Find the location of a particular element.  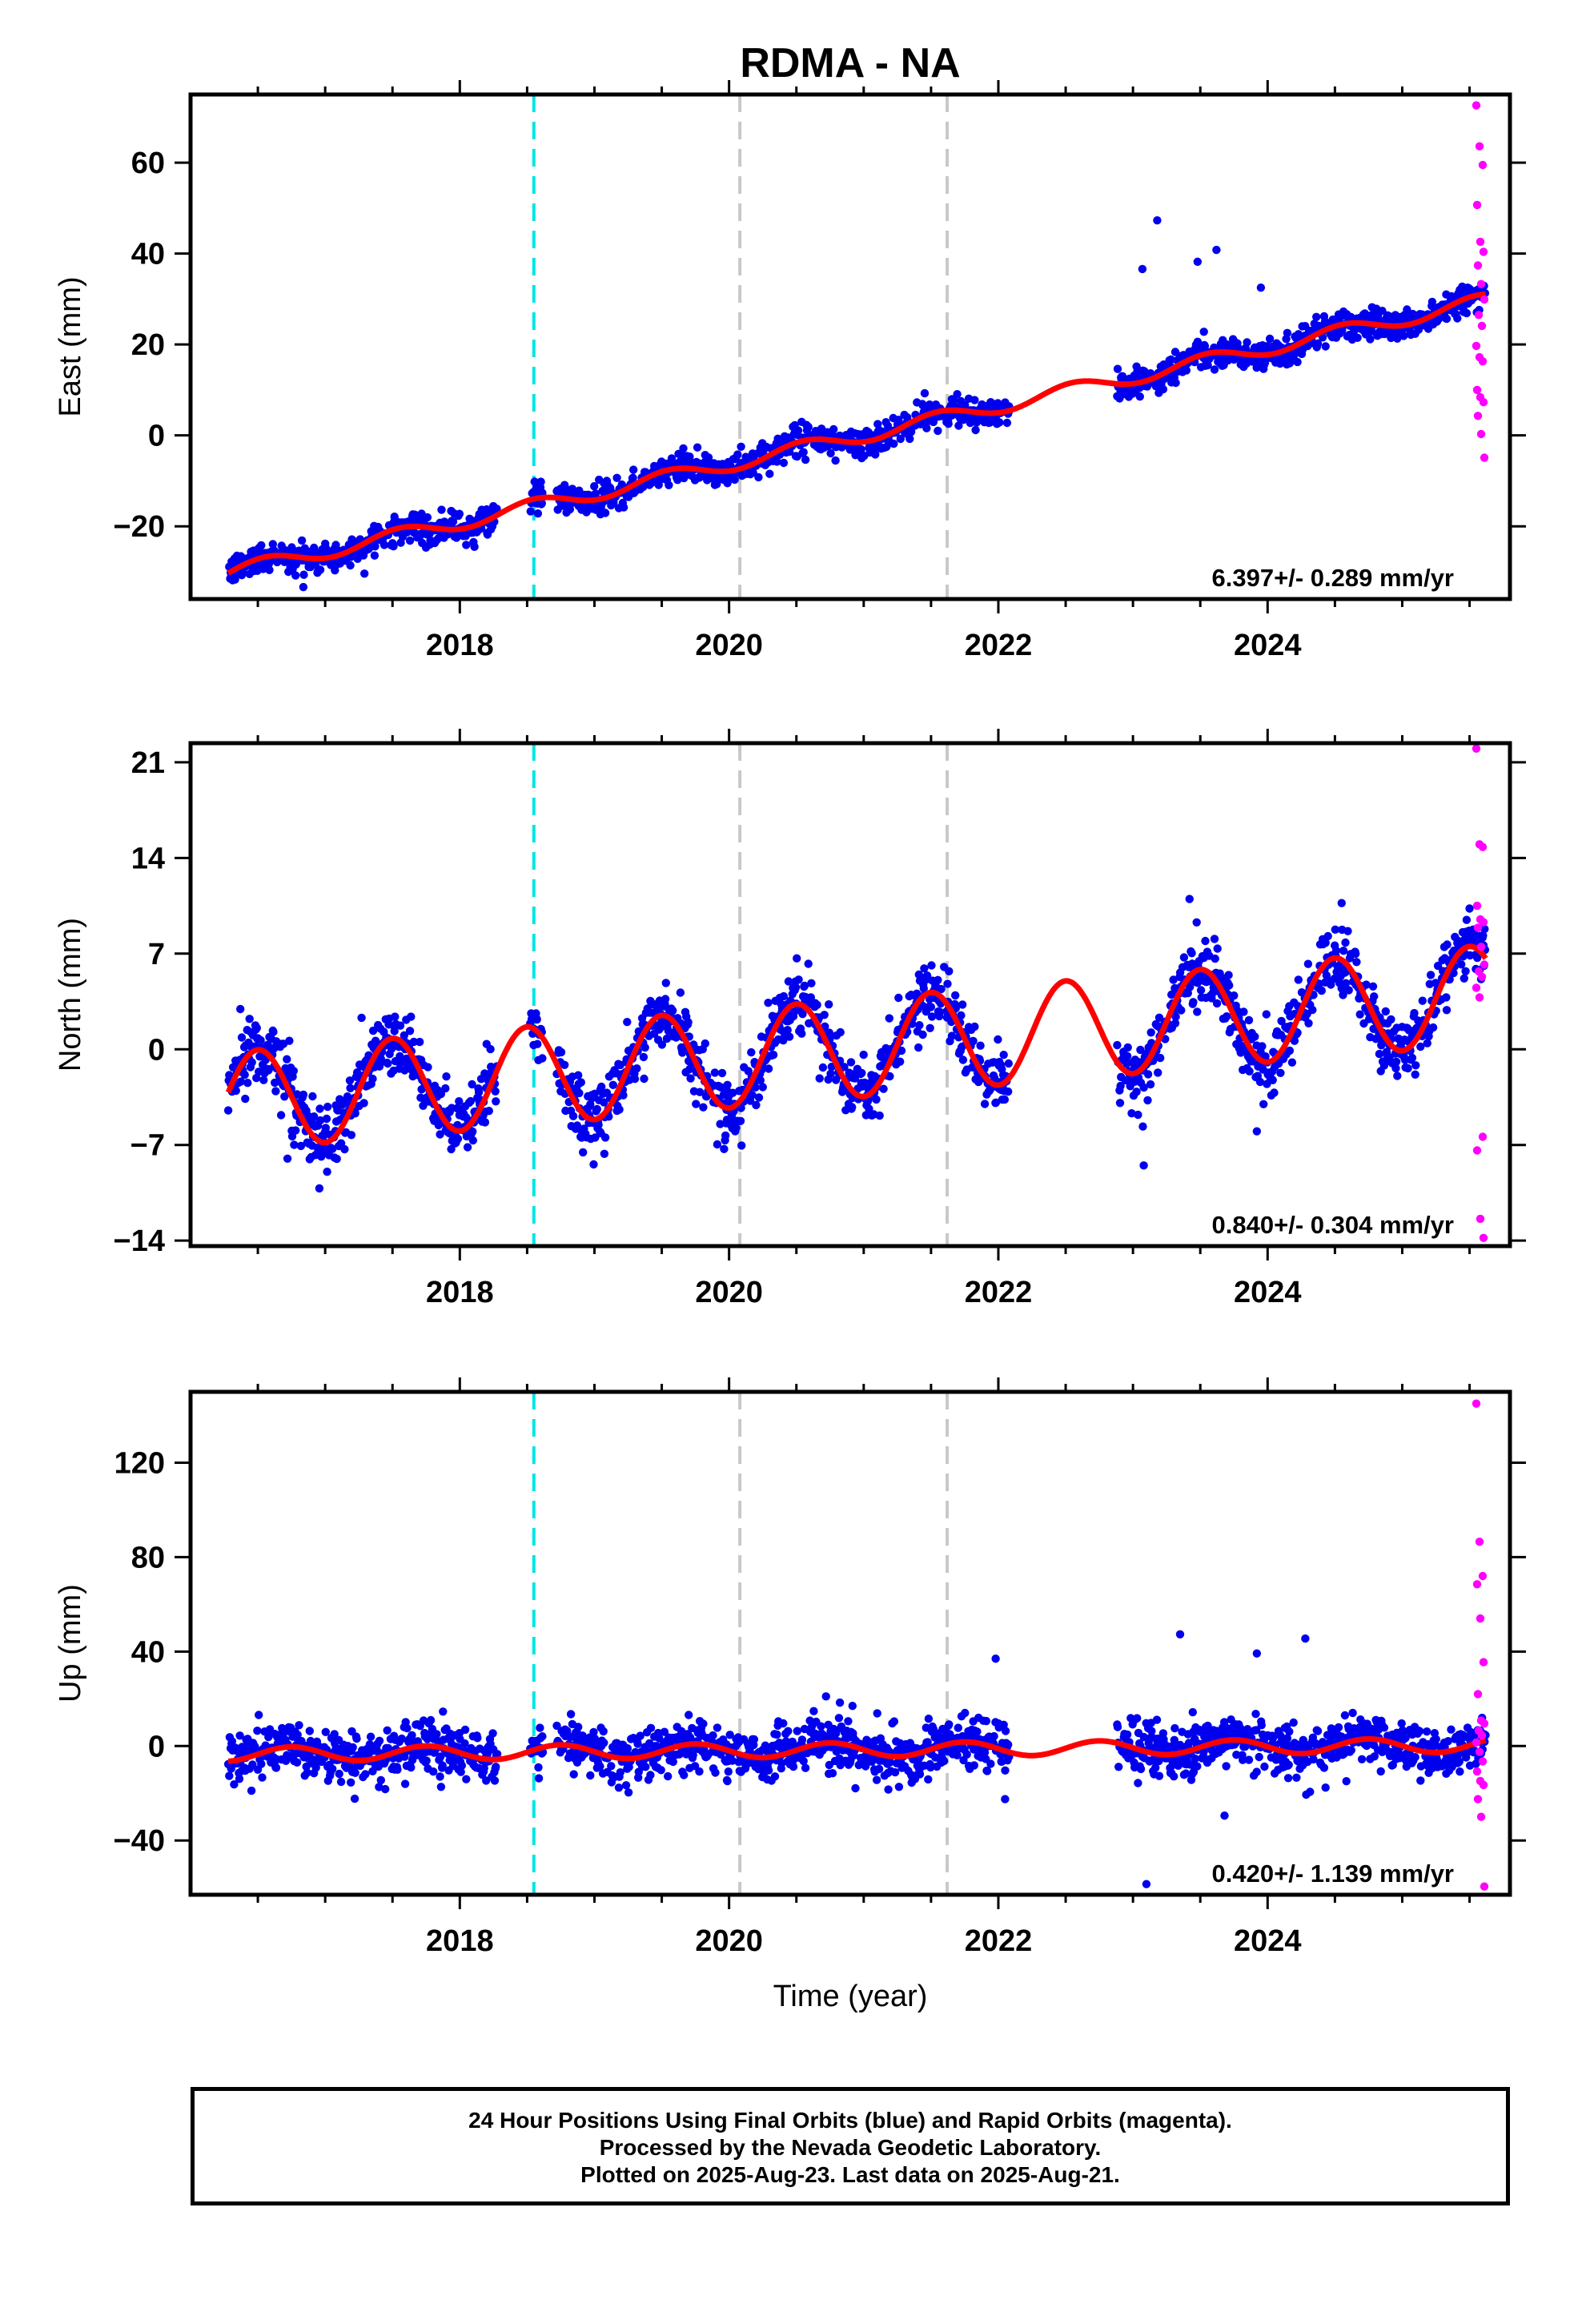

east-y-tick-label: −20 is located at coordinates (139, 527).